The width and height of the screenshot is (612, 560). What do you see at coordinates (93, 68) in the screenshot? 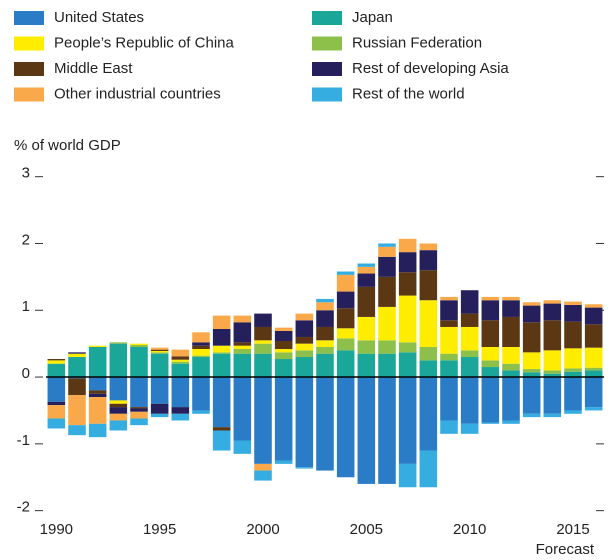
I see `legend-label: Middle East` at bounding box center [93, 68].